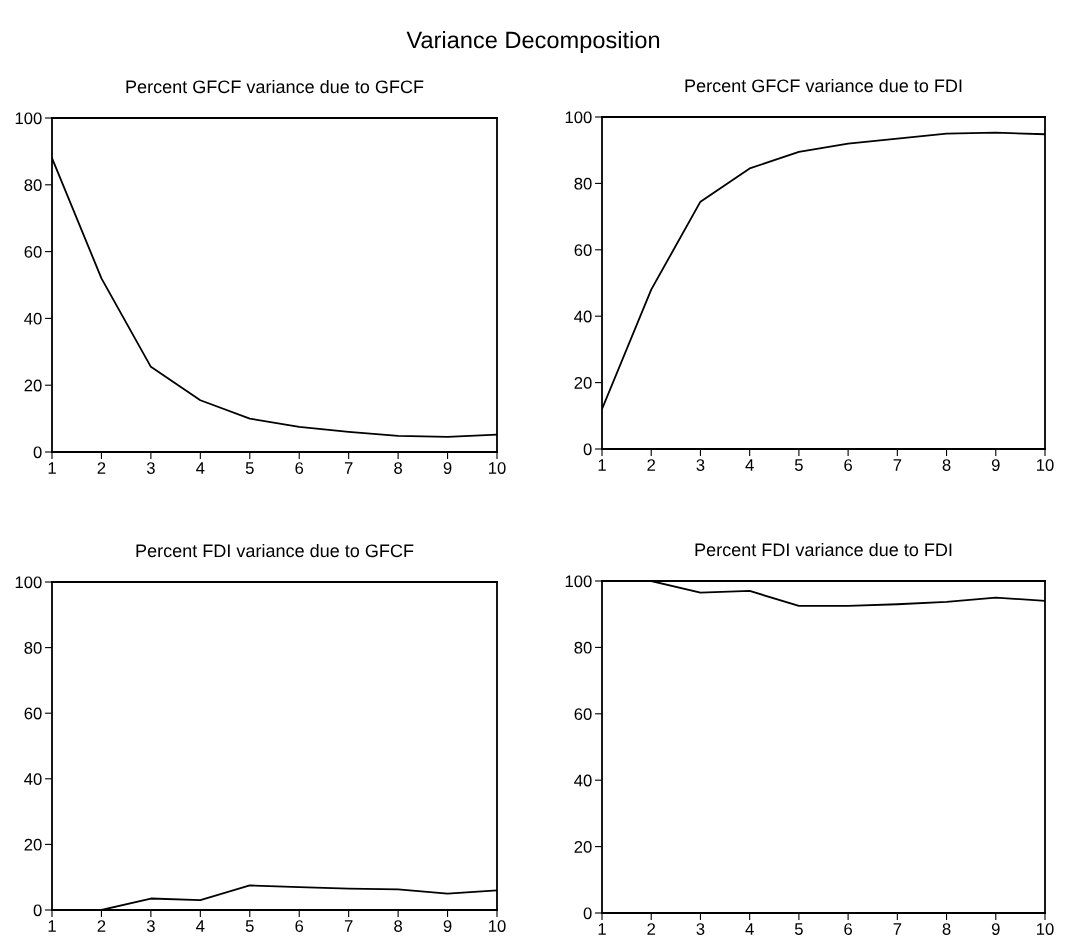 The image size is (1067, 945). Describe the element at coordinates (275, 86) in the screenshot. I see `chart-title: Percent GFCF variance due to GFCF` at that location.